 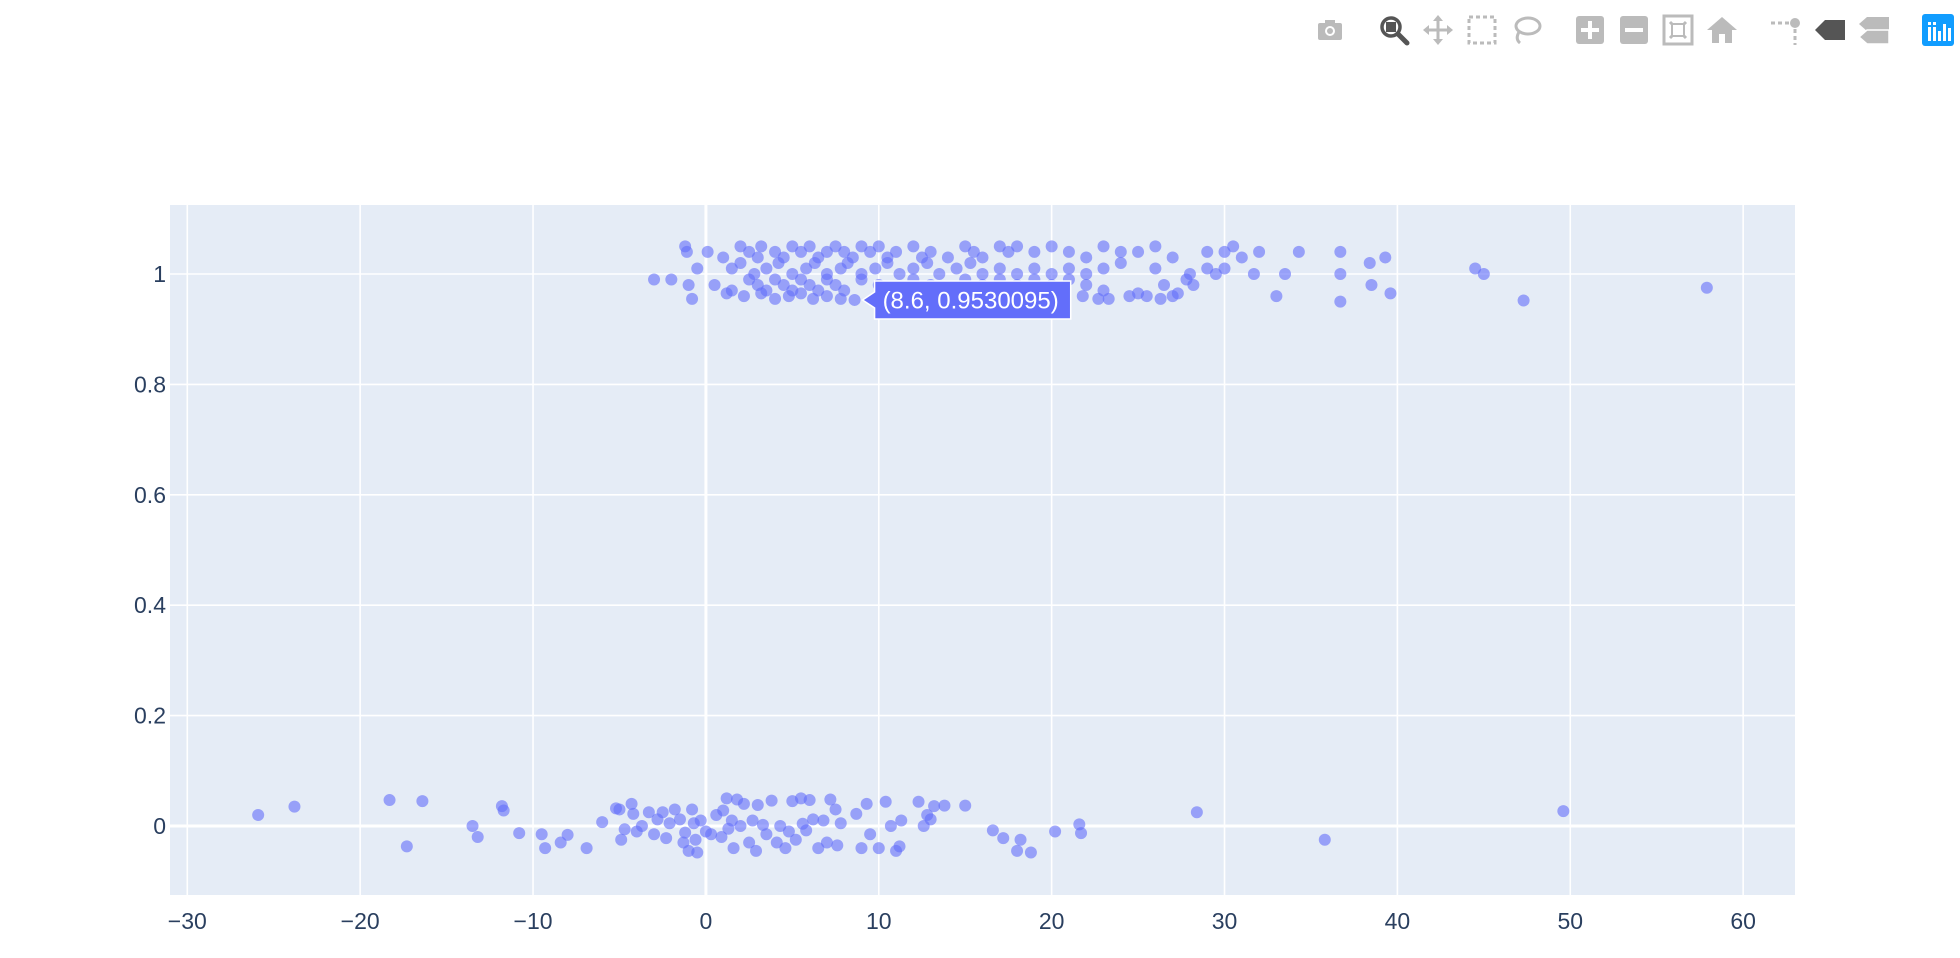 I want to click on camera-button, so click(x=1330, y=30).